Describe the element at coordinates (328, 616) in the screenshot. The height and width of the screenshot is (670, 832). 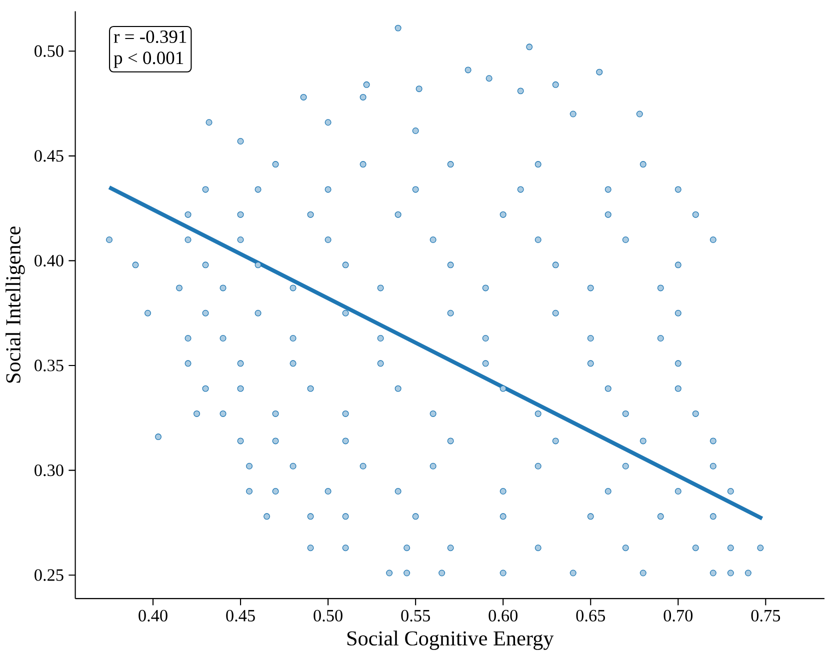
I see `x-tick-label: 0.50` at that location.